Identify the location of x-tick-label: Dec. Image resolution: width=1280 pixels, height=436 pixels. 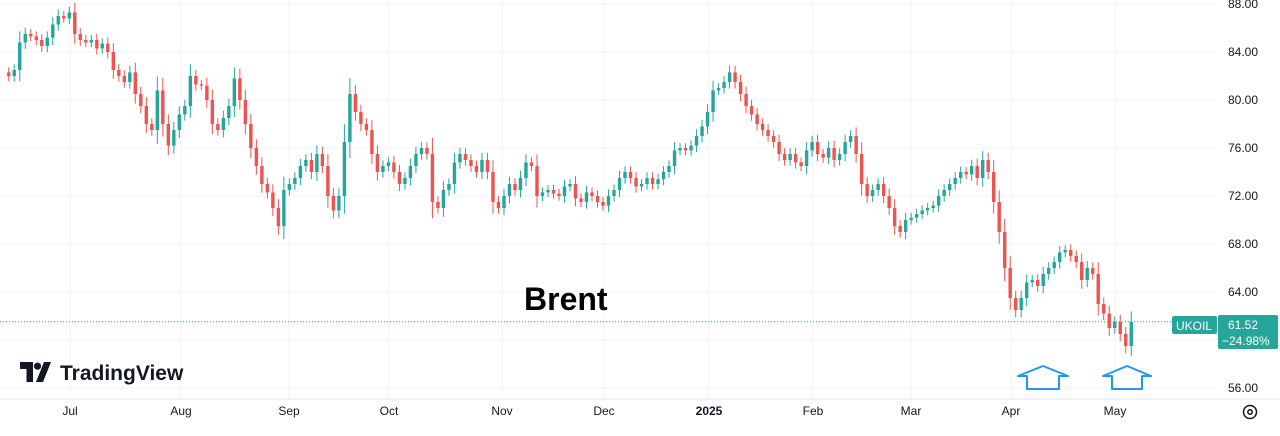
(603, 411).